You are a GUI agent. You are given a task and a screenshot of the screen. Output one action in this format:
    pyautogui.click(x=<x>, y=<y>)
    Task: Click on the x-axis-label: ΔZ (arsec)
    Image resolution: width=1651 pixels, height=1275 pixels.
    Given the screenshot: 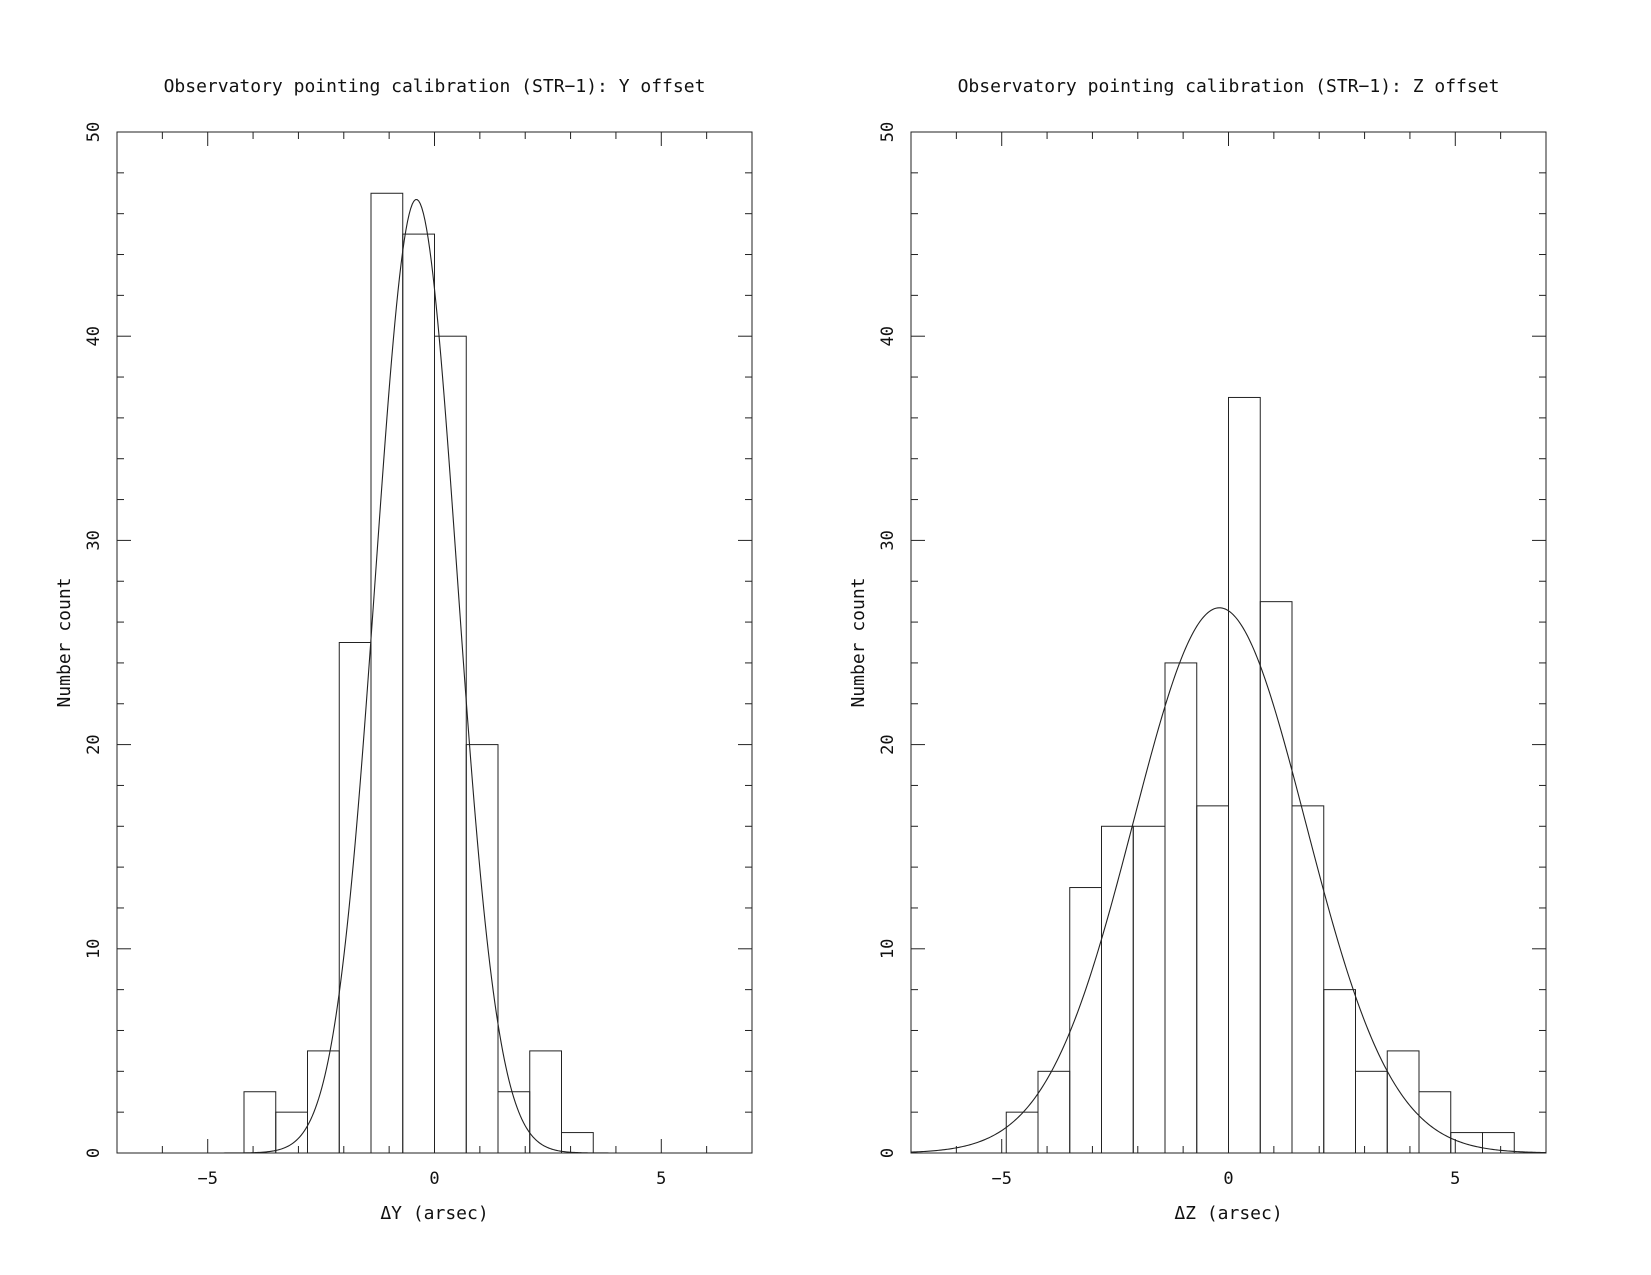 What is the action you would take?
    pyautogui.click(x=1228, y=1213)
    